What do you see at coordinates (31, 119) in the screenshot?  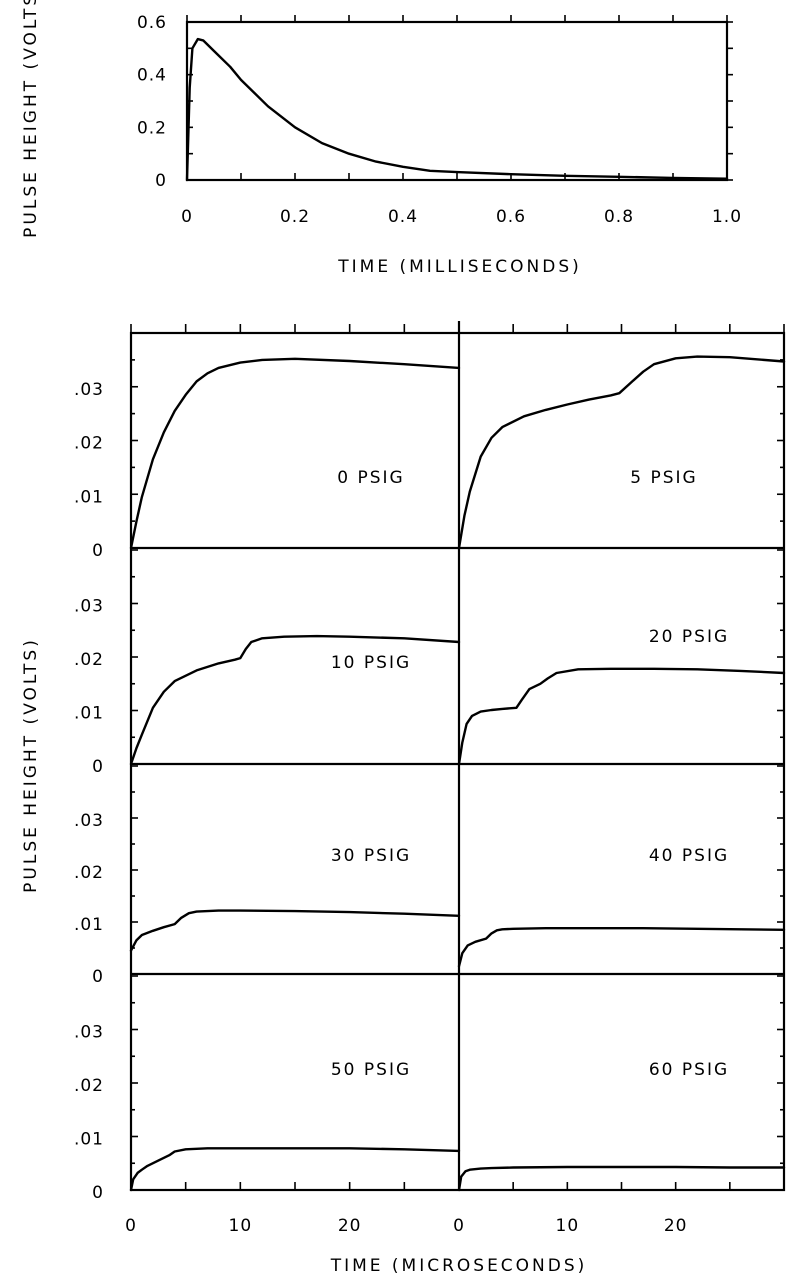 I see `overview-y-axis-label: PULSE HEIGHT (VOLTS)` at bounding box center [31, 119].